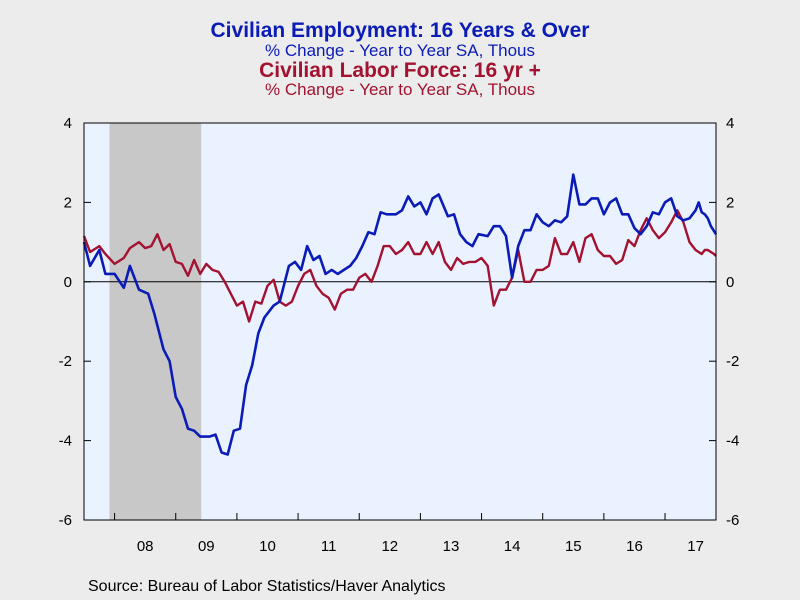 The image size is (800, 600). What do you see at coordinates (68, 202) in the screenshot?
I see `y-tick-label-left: 2` at bounding box center [68, 202].